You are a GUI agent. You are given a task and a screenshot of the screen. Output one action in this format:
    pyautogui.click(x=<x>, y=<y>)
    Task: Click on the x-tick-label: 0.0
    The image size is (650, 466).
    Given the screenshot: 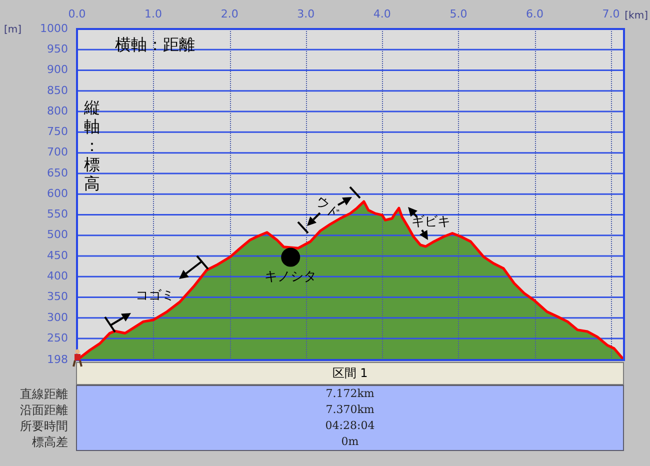 What is the action you would take?
    pyautogui.click(x=77, y=13)
    